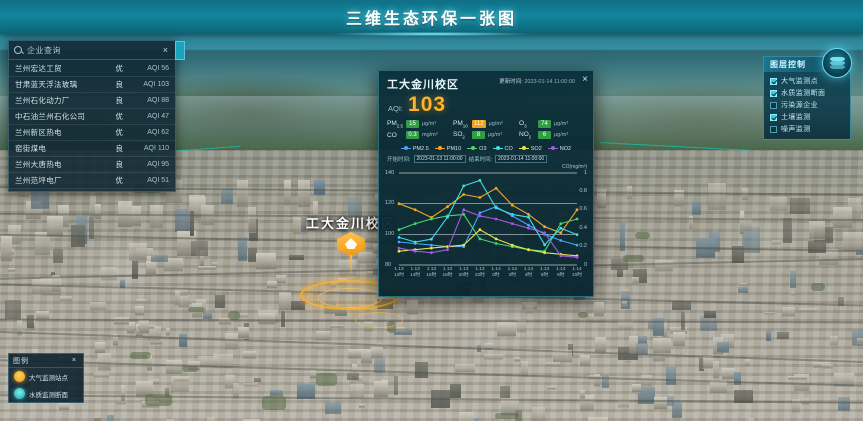  I want to click on legend-item: NO2, so click(559, 149).